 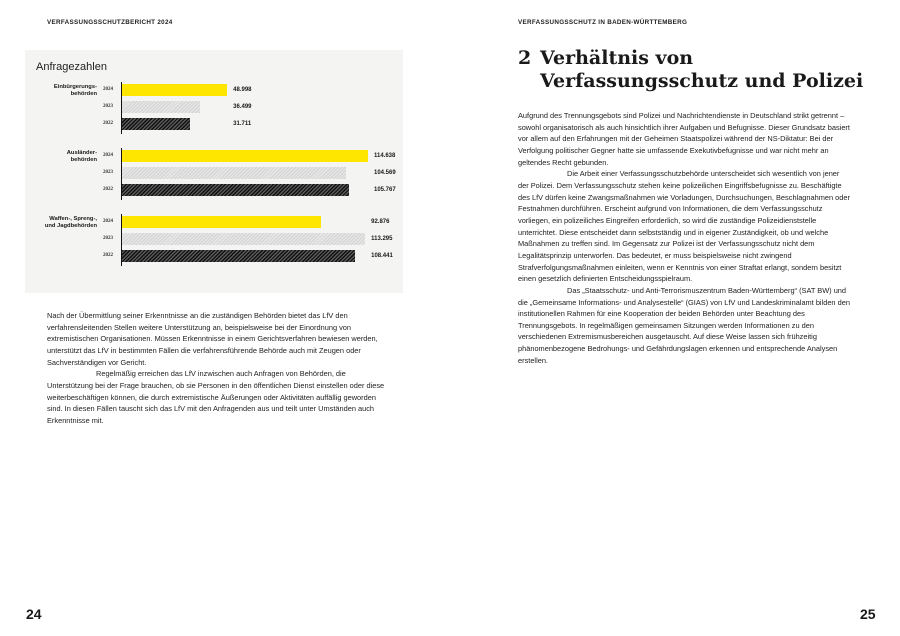 I want to click on value-label: 36.499, so click(x=242, y=107).